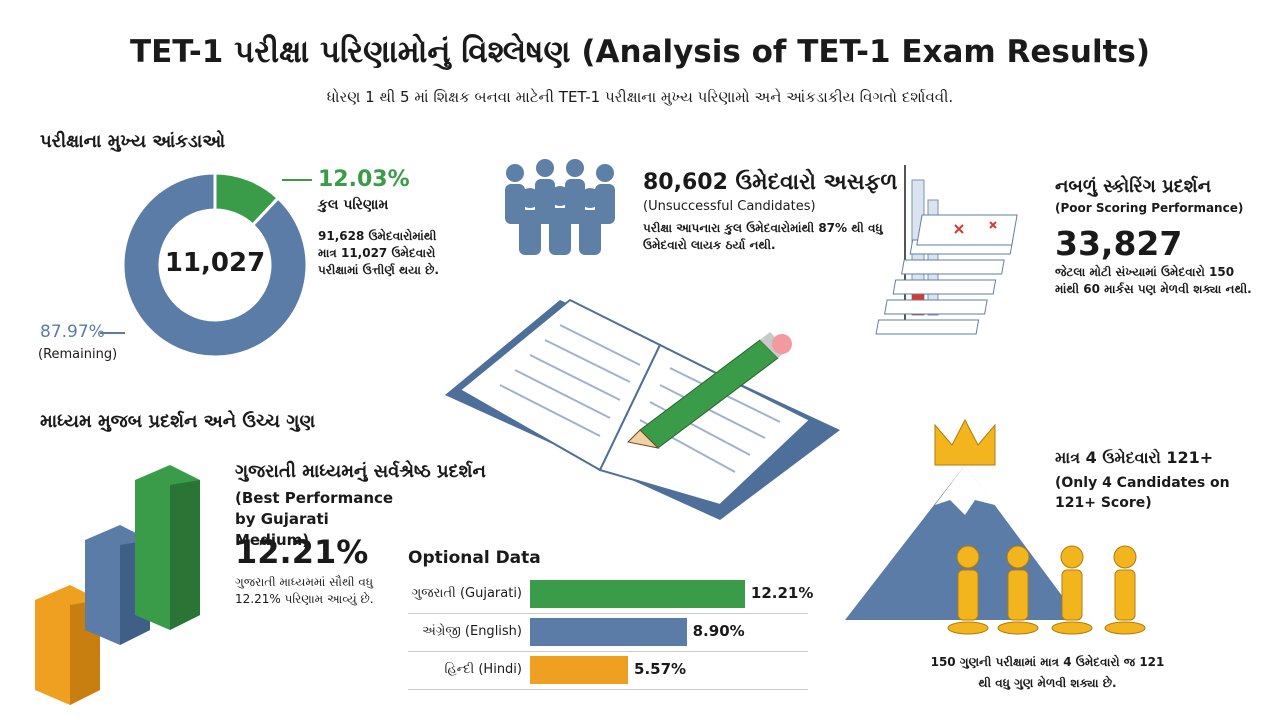 The height and width of the screenshot is (720, 1280). Describe the element at coordinates (178, 421) in the screenshot. I see `section-heading: માધ્યમ મુજબ પ્રદર્શન અને ઉચ્ચ ગુણ` at that location.